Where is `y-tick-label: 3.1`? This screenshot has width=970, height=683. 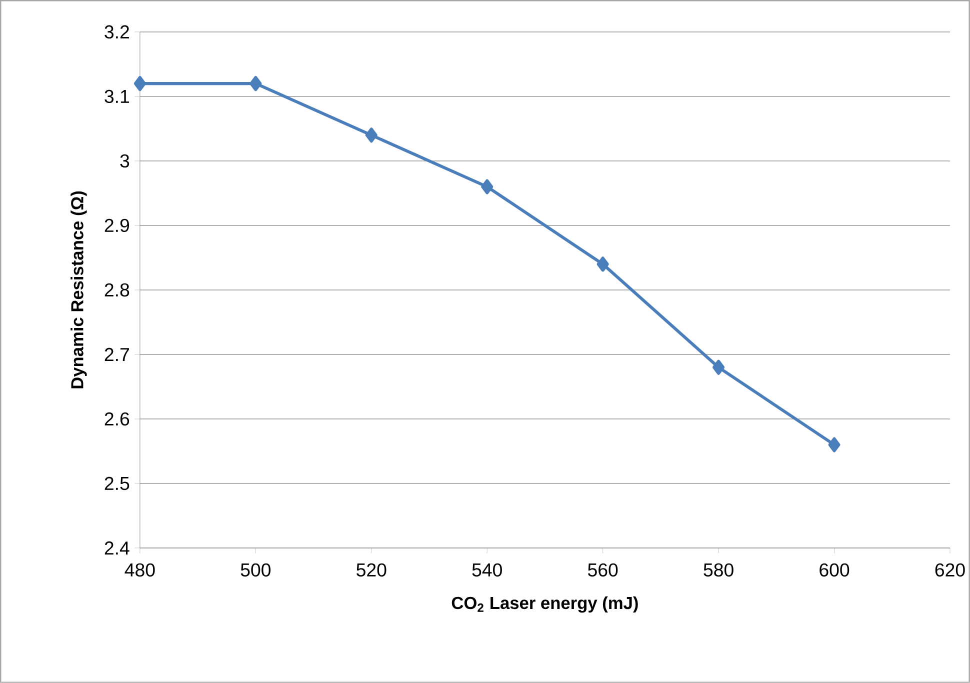
y-tick-label: 3.1 is located at coordinates (116, 97).